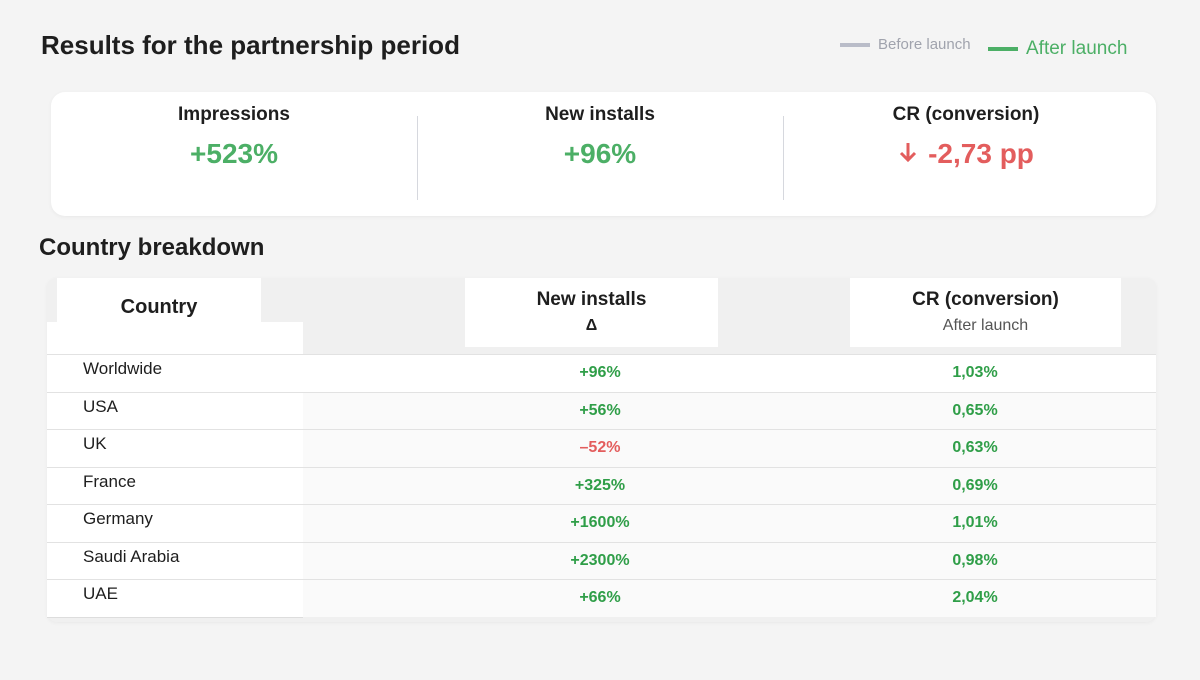  I want to click on kpi-value: +523%, so click(234, 154).